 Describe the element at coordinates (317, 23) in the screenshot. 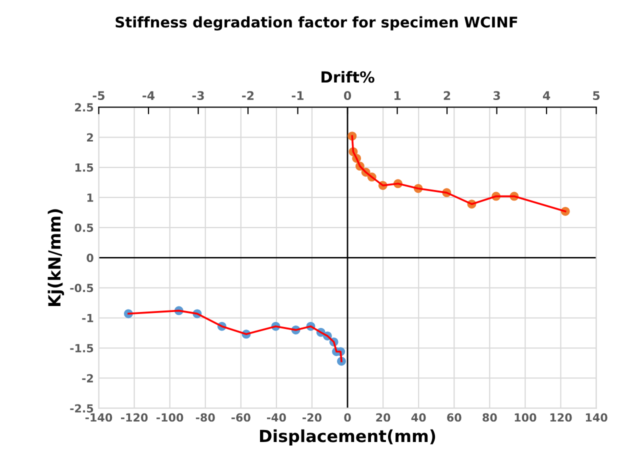

I see `chart-title: Stiffness degradation factor for specimen WCINF` at that location.